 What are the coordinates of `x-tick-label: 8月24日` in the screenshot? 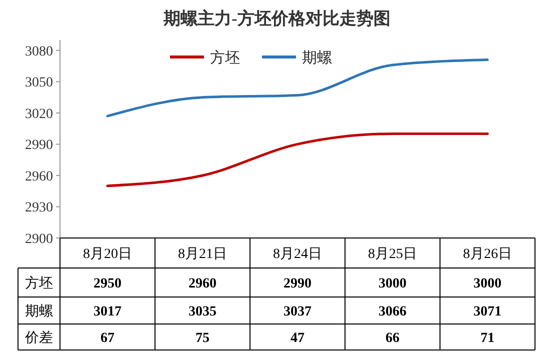 It's located at (297, 254).